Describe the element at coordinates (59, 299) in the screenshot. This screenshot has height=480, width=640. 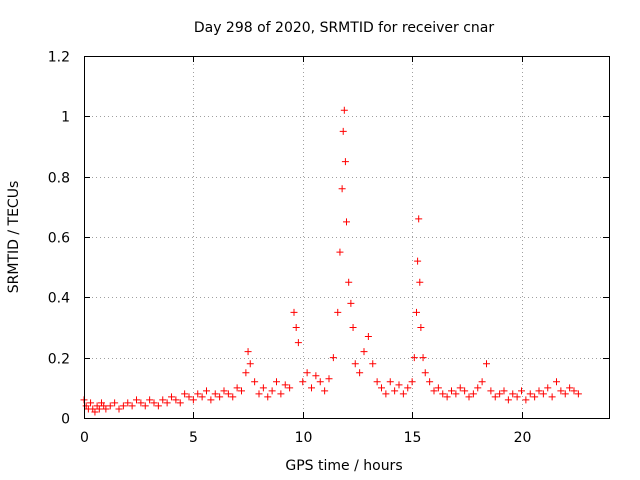
I see `y-tick-label: 0.4` at that location.